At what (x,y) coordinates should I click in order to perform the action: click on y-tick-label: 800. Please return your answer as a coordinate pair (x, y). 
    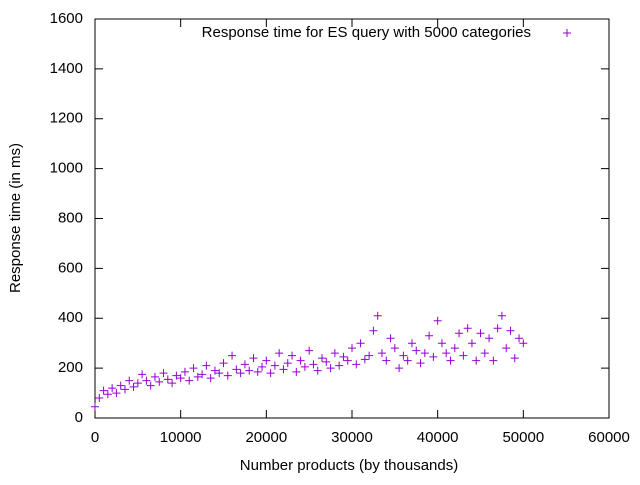
    Looking at the image, I should click on (70, 217).